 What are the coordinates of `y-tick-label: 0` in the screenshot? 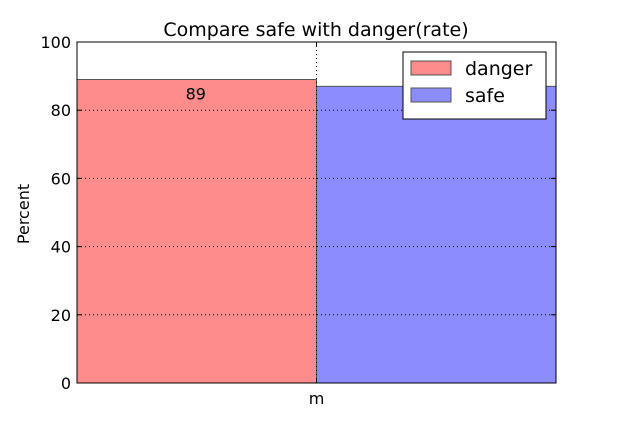 It's located at (66, 383).